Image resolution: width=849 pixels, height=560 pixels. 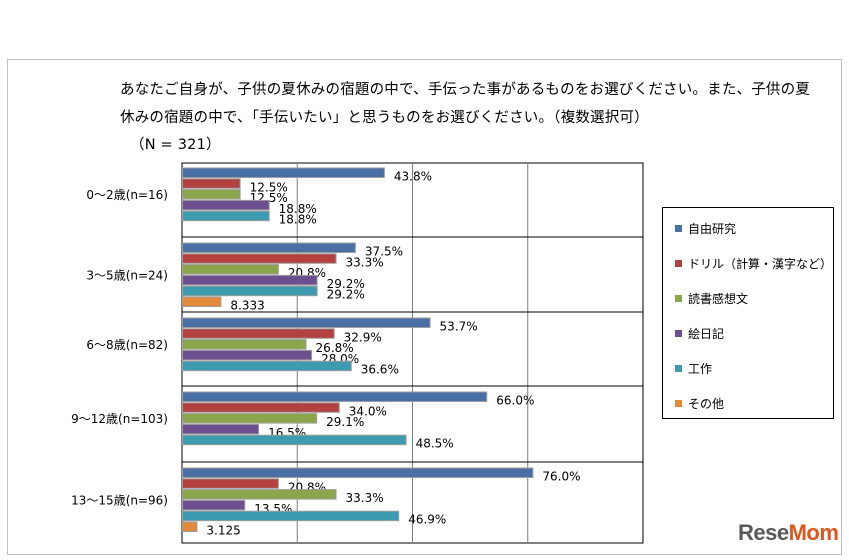 What do you see at coordinates (384, 118) in the screenshot?
I see `chart-title-line-2: 休みの宿題の中で、「手伝いたい」と思うものをお選びください。（複数選択可）` at bounding box center [384, 118].